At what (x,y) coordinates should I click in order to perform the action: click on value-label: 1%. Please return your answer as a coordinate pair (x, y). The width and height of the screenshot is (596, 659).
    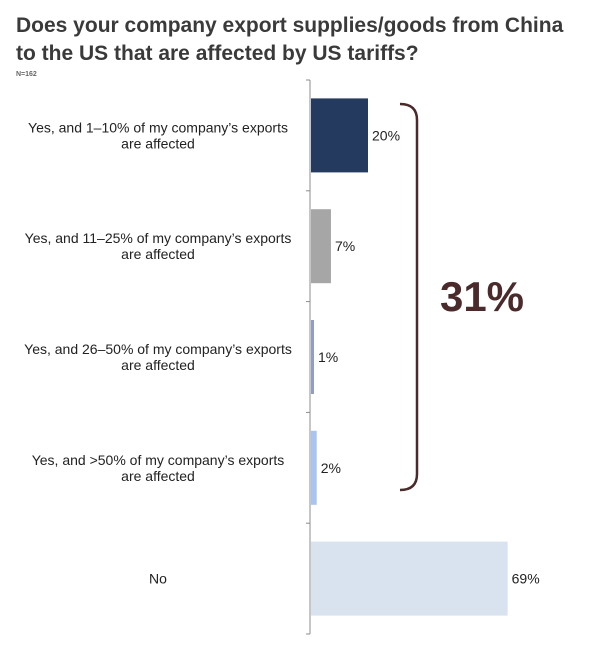
    Looking at the image, I should click on (328, 357).